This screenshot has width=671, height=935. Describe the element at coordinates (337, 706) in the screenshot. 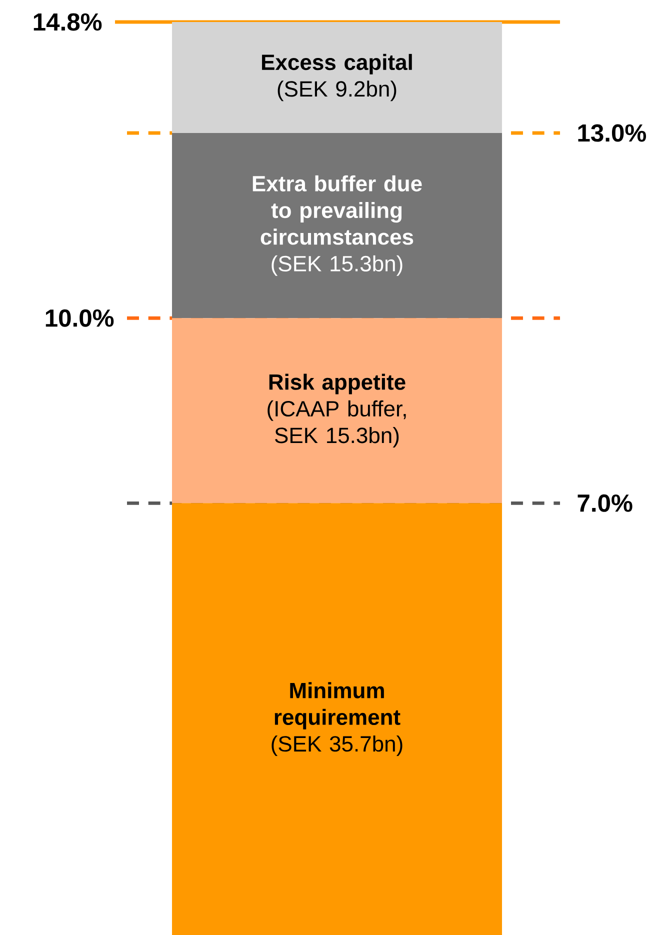

I see `series-label: Minimum requirement` at that location.